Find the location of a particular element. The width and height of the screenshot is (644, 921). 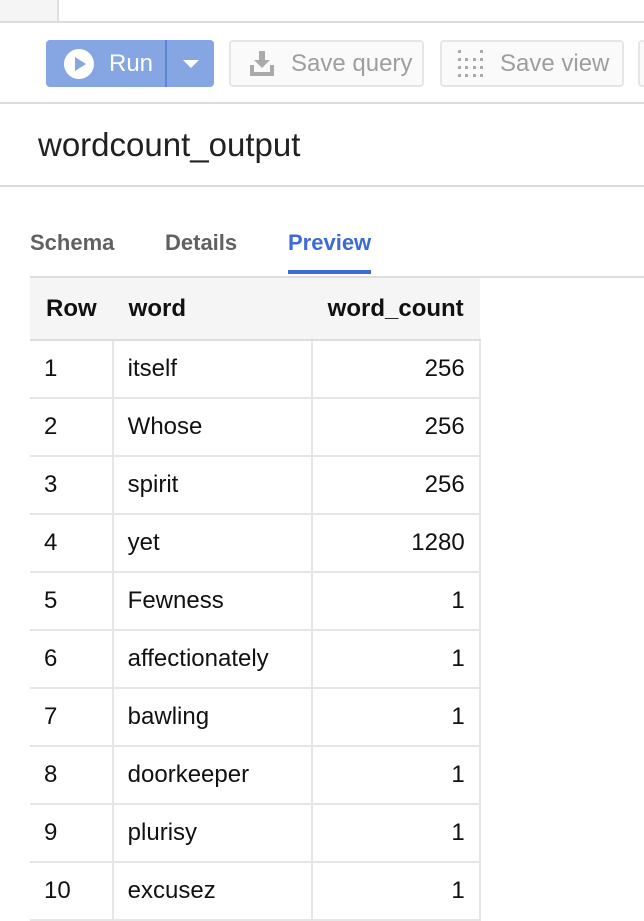

run-options-dropdown is located at coordinates (190, 63).